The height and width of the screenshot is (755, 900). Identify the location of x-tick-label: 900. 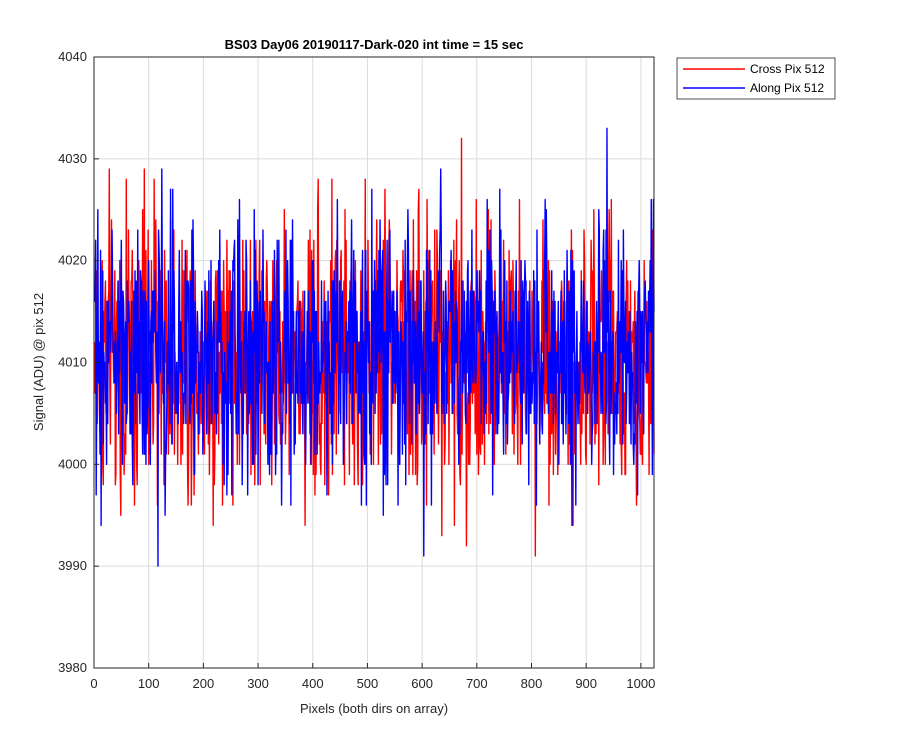
(586, 683).